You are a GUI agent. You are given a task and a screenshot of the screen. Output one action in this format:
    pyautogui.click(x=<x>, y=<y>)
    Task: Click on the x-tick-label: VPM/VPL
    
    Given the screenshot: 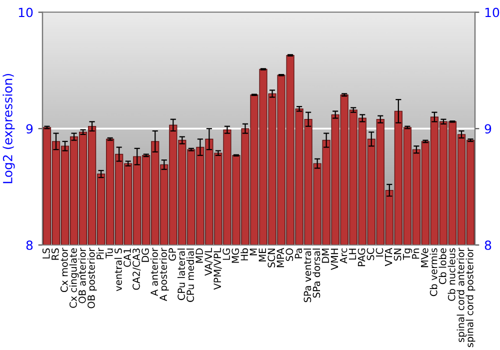 What is the action you would take?
    pyautogui.click(x=218, y=269)
    